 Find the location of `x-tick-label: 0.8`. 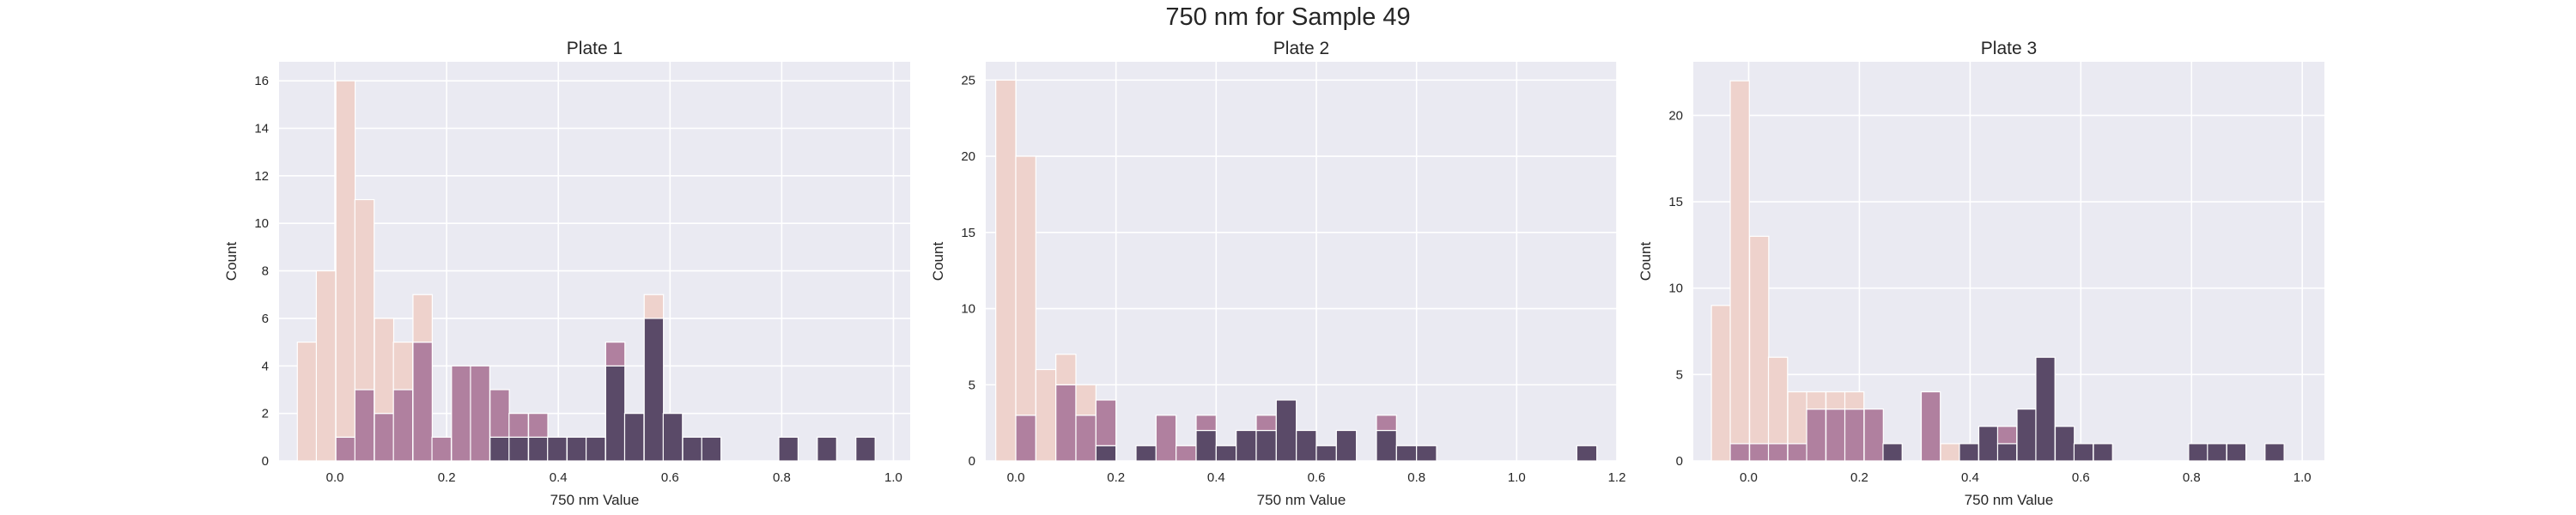

x-tick-label: 0.8 is located at coordinates (1416, 477).